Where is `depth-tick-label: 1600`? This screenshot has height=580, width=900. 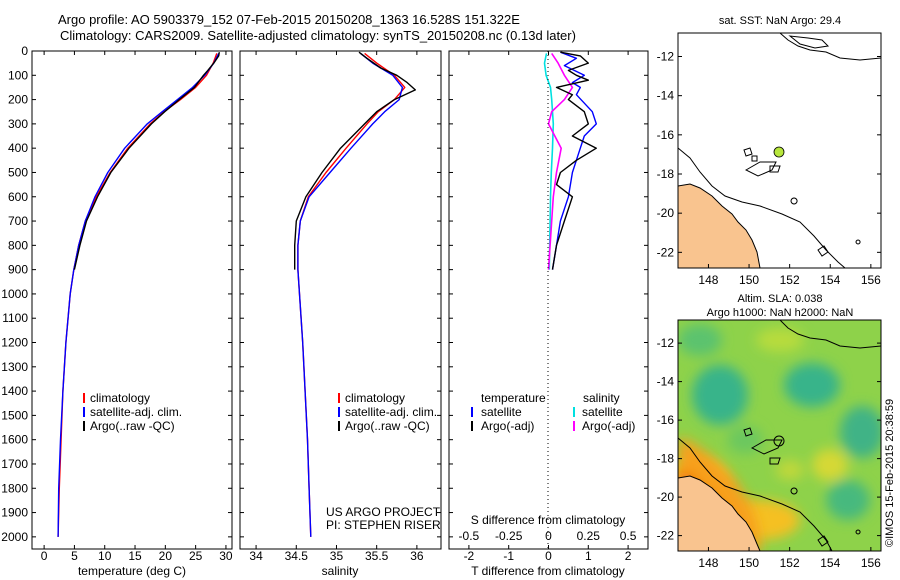
depth-tick-label: 1600 is located at coordinates (14, 440).